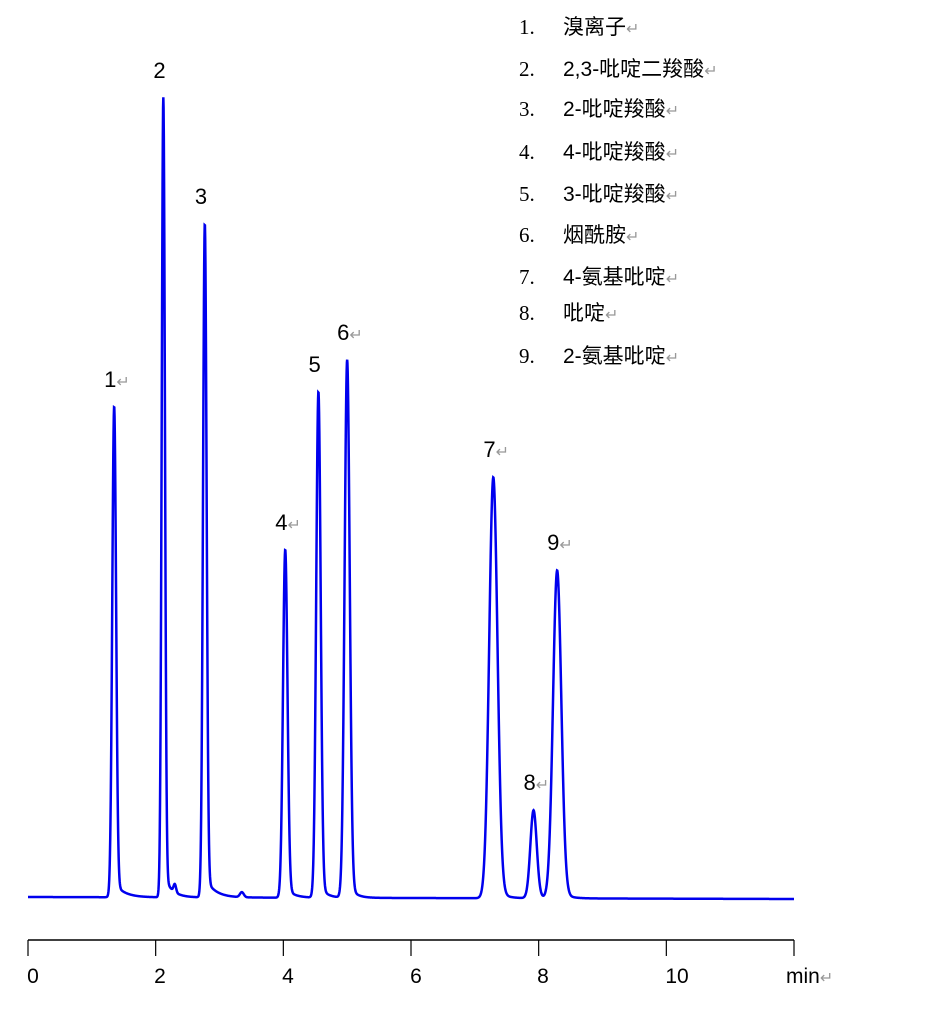 Image resolution: width=945 pixels, height=1018 pixels. Describe the element at coordinates (614, 152) in the screenshot. I see `legend-compound: 4-吡啶羧酸` at that location.